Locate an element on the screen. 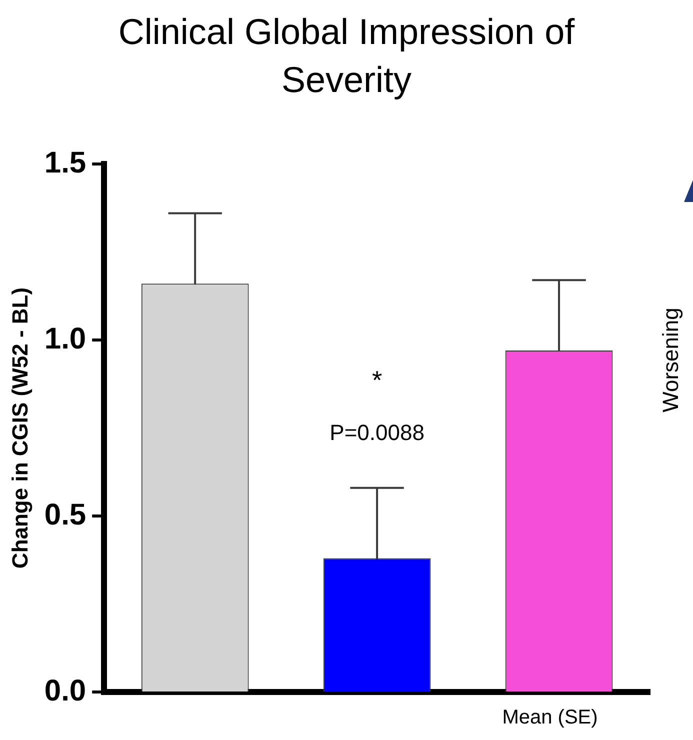 The image size is (693, 740). y-tick-label: 1.0 is located at coordinates (65, 339).